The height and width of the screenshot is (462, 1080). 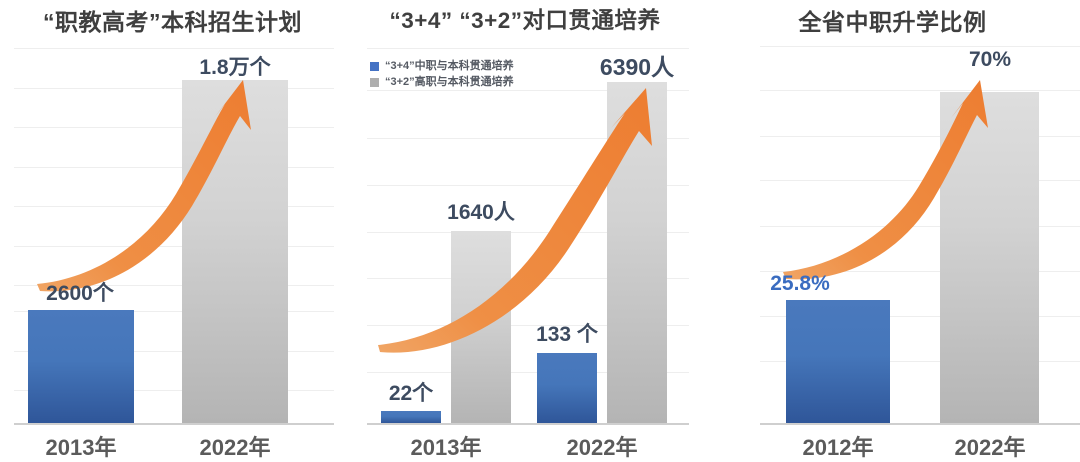 What do you see at coordinates (990, 59) in the screenshot?
I see `data-label-2022: 70%` at bounding box center [990, 59].